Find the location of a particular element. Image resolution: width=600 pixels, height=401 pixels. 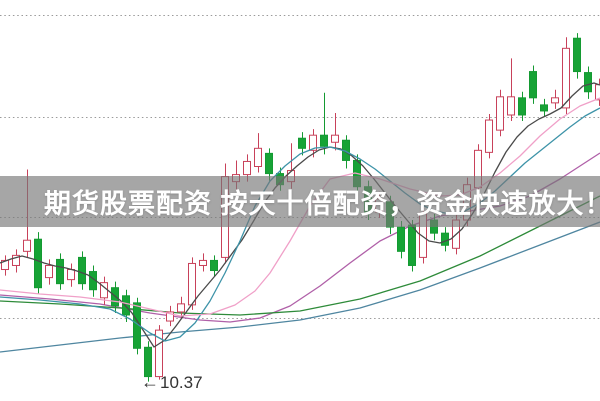

promo-banner: 期货股票配资 按天十倍配资，资金快速放大！ is located at coordinates (300, 201).